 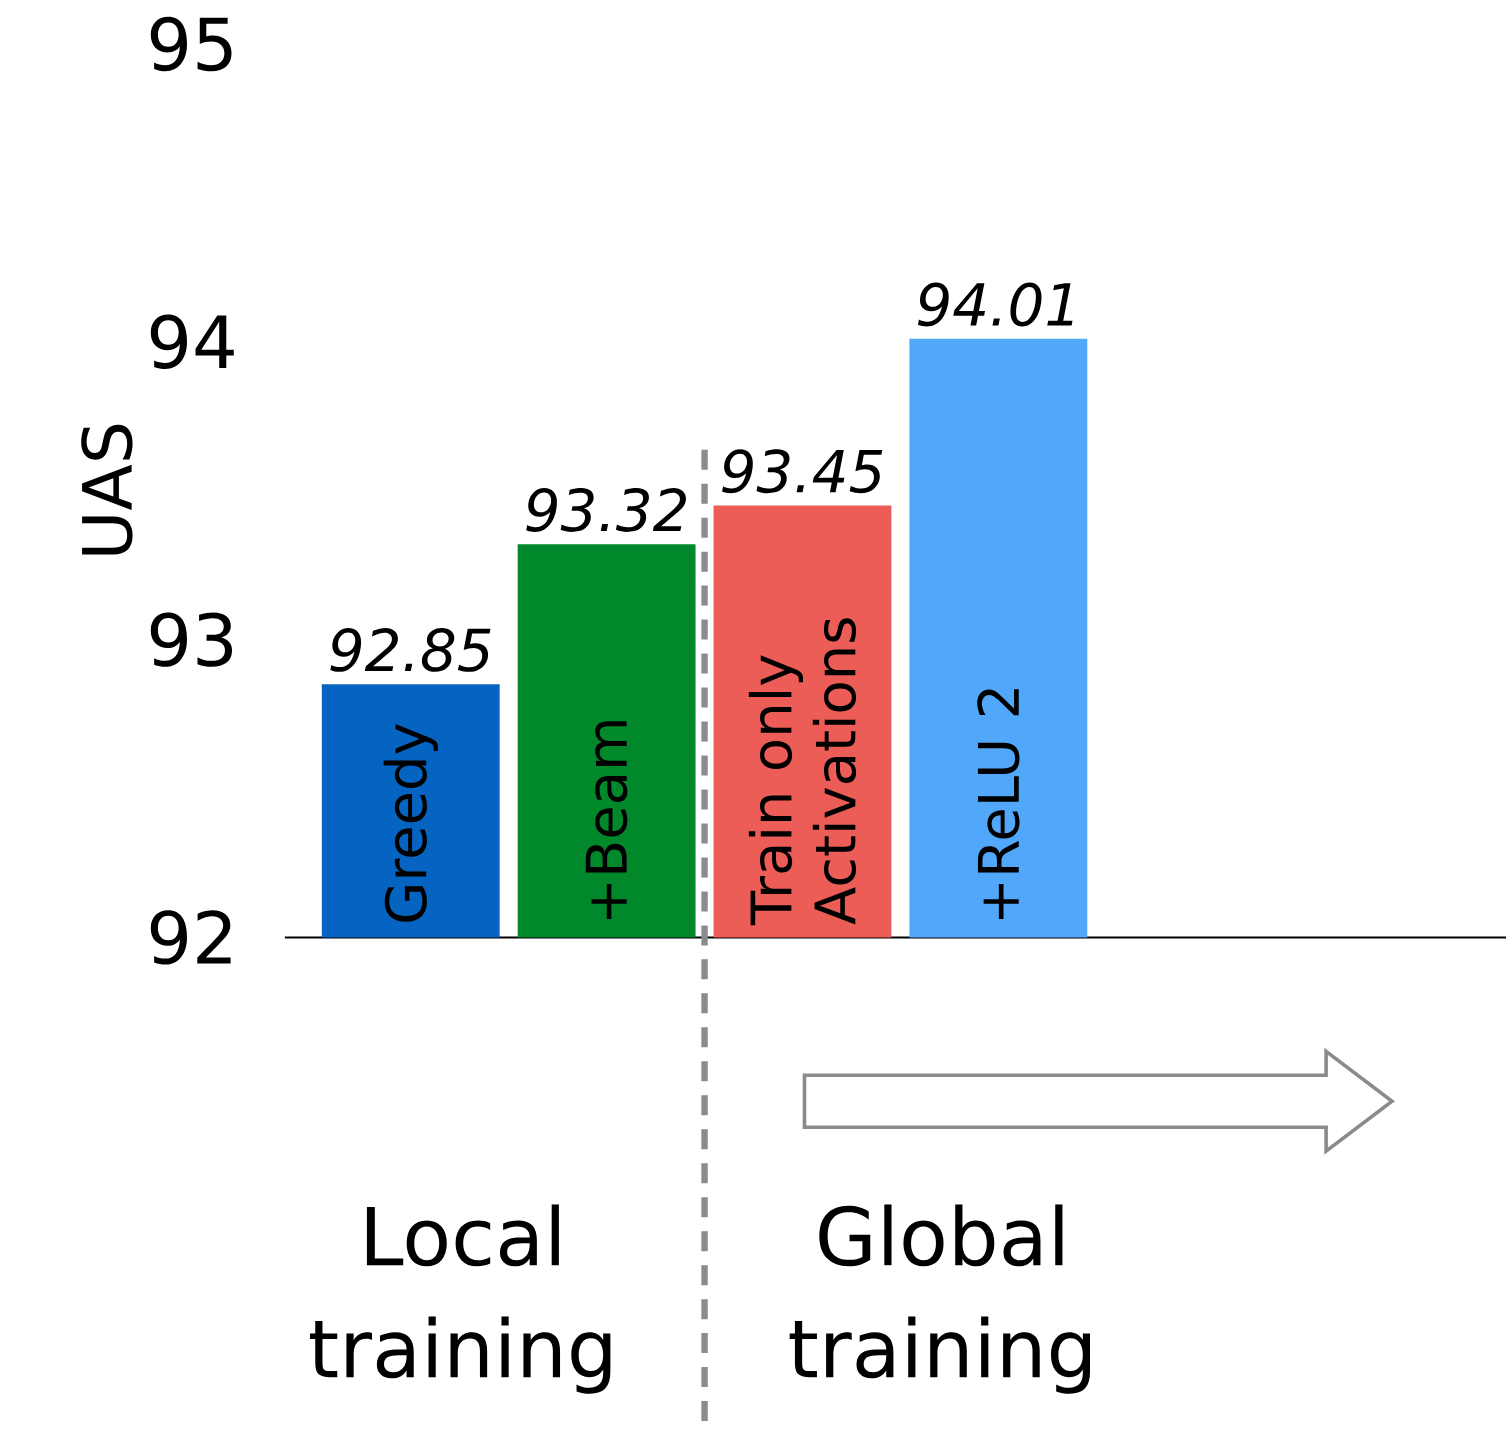 I want to click on x-tick-label: +ReLU 2, so click(x=998, y=804).